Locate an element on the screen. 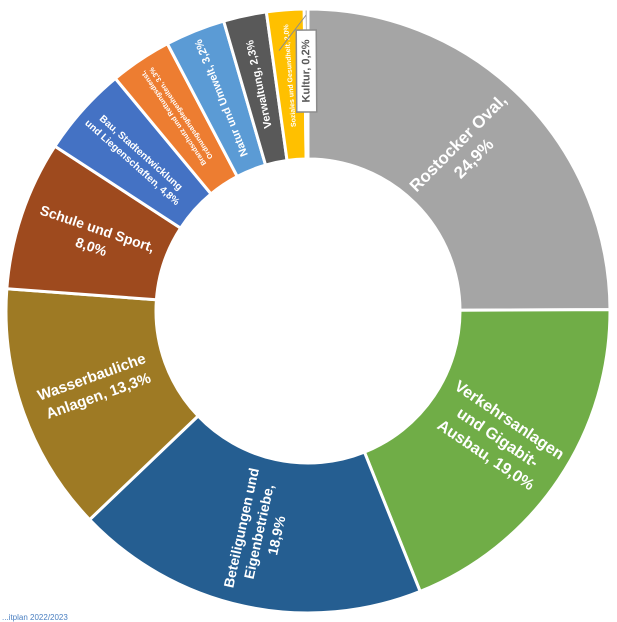 The image size is (617, 622). slice-label-10-line-0: Kultur, 0,2% is located at coordinates (306, 70).